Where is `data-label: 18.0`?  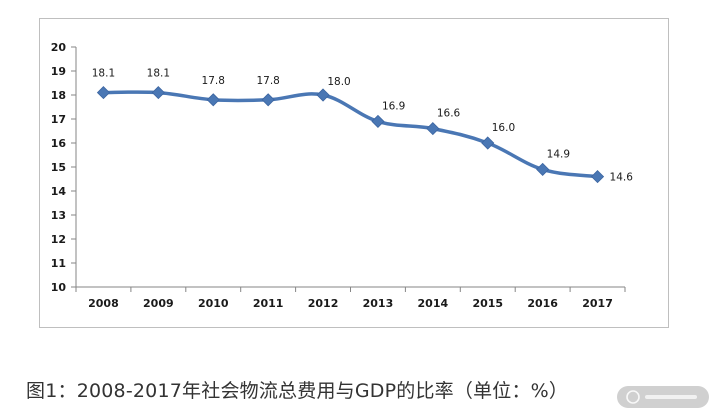
data-label: 18.0 is located at coordinates (338, 82).